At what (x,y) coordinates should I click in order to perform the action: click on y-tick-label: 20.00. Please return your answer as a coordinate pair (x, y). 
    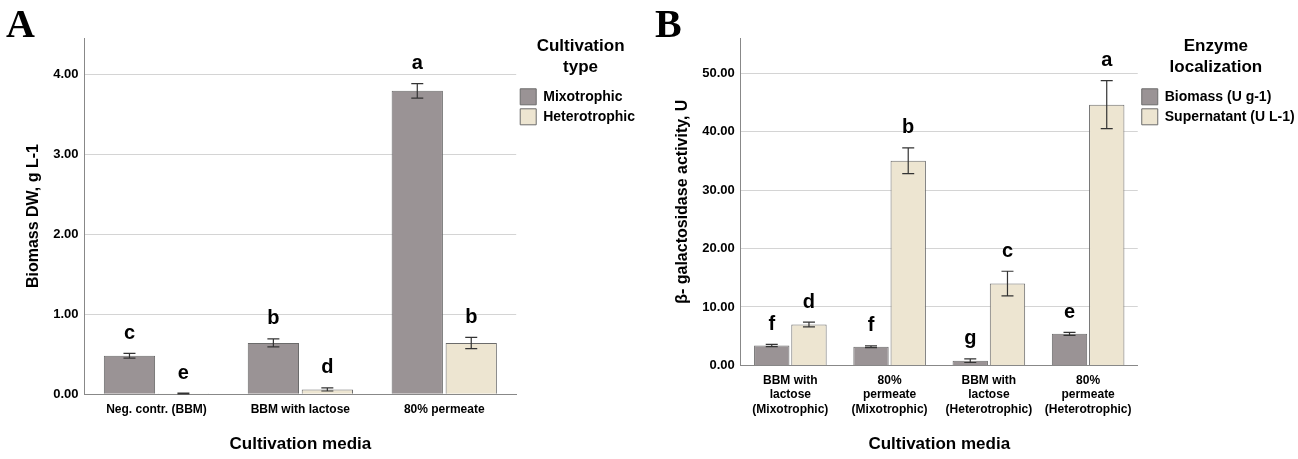
    Looking at the image, I should click on (718, 248).